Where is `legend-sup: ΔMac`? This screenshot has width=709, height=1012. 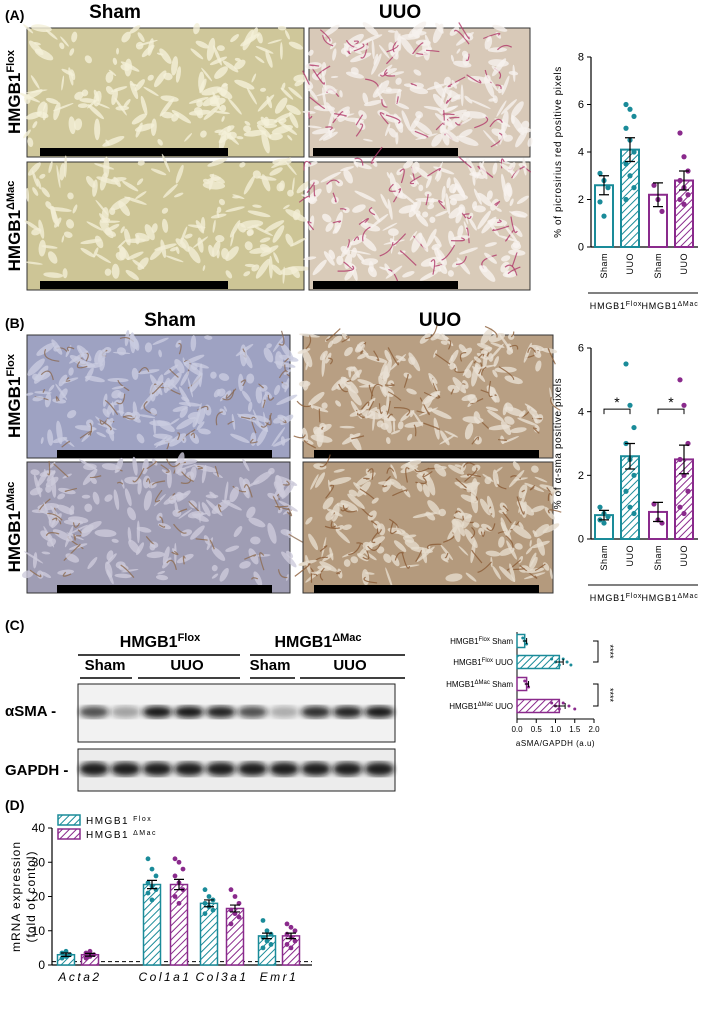 legend-sup: ΔMac is located at coordinates (145, 833).